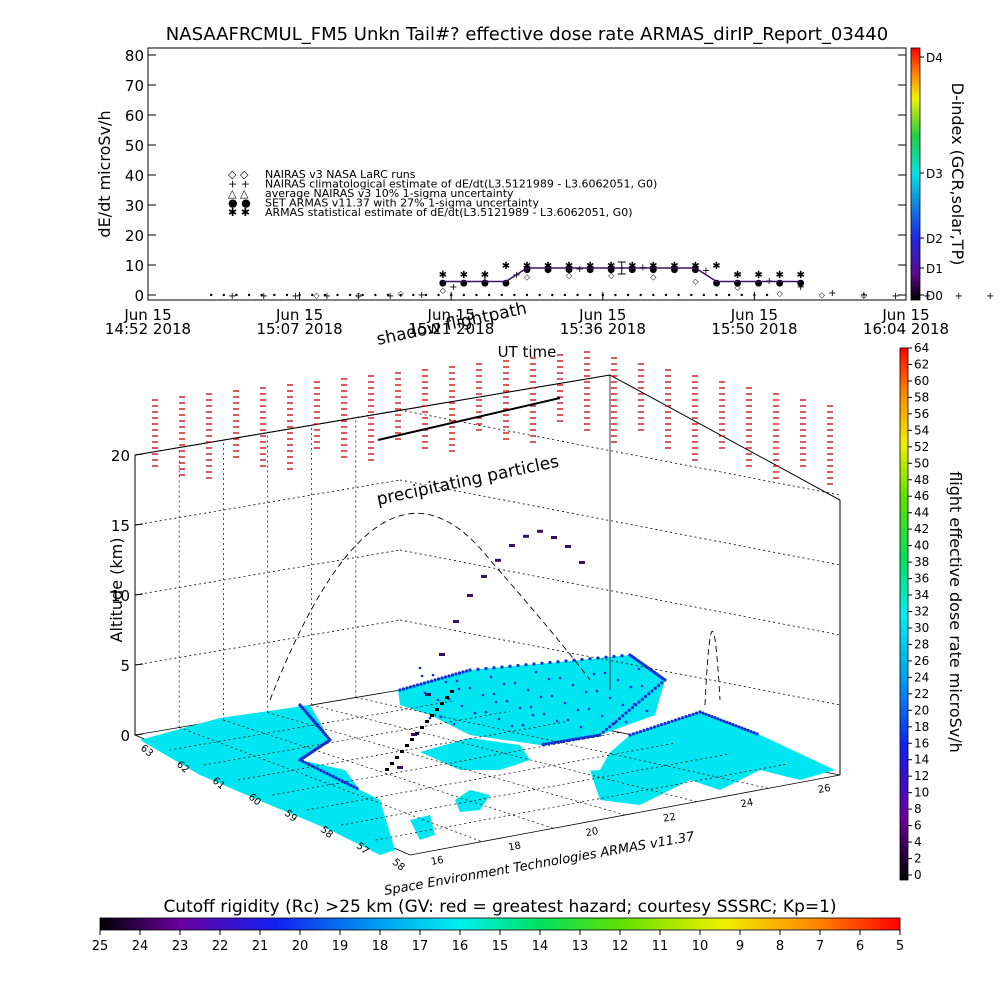 The width and height of the screenshot is (1000, 1000). Describe the element at coordinates (921, 644) in the screenshot. I see `dose-rate-tick-label: 28` at that location.